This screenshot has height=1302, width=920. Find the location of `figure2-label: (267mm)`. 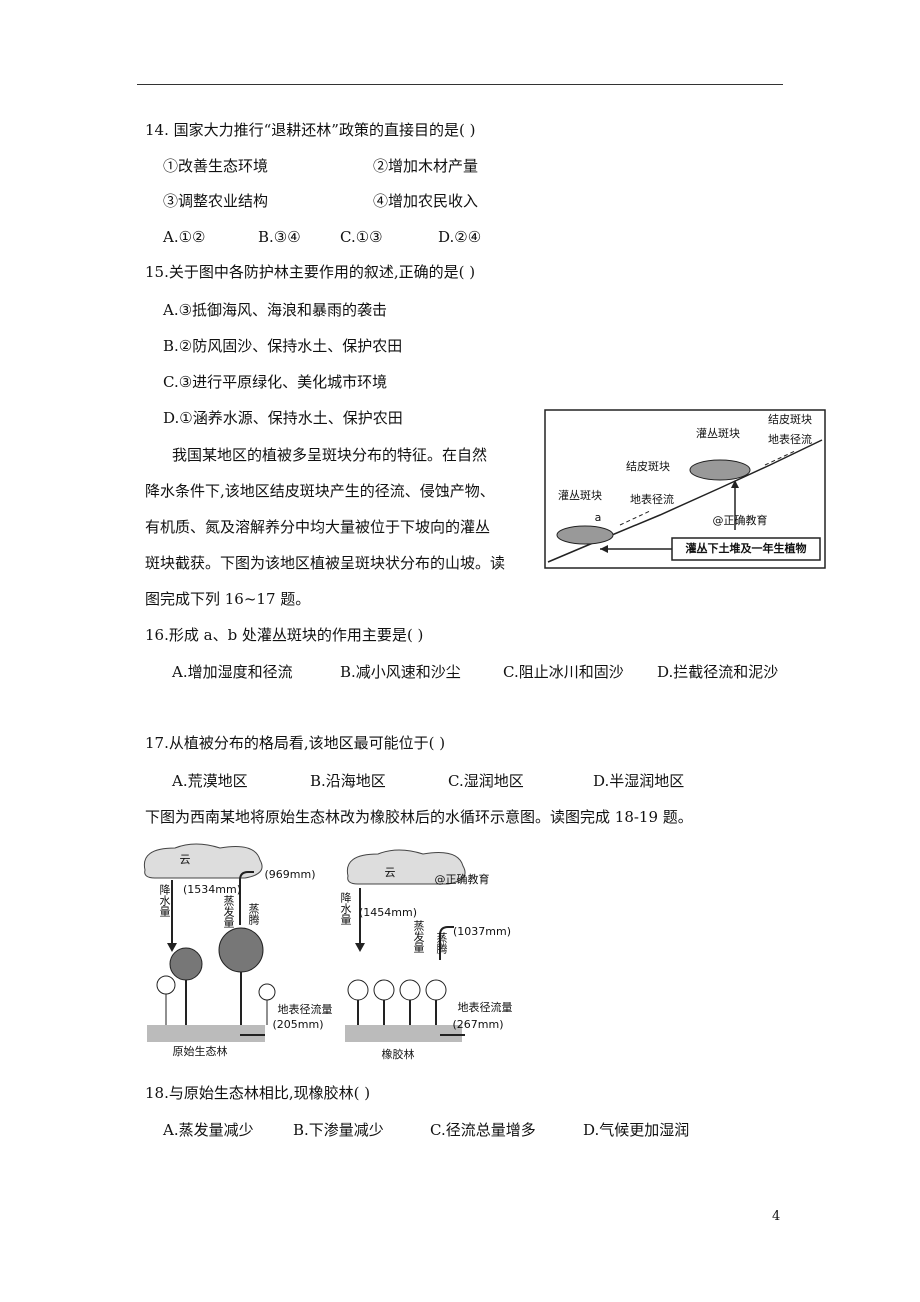

figure2-label: (267mm) is located at coordinates (477, 1024).